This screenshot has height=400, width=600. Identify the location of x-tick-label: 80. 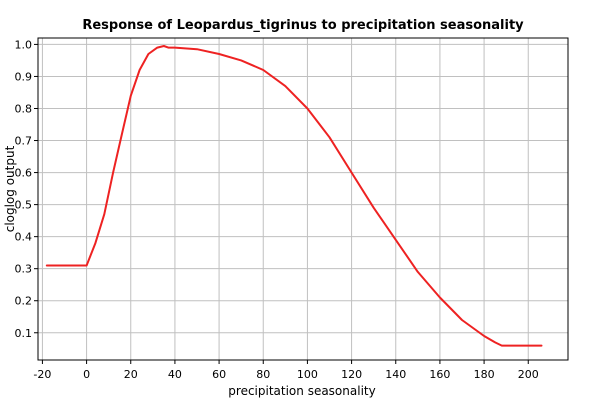
(263, 374).